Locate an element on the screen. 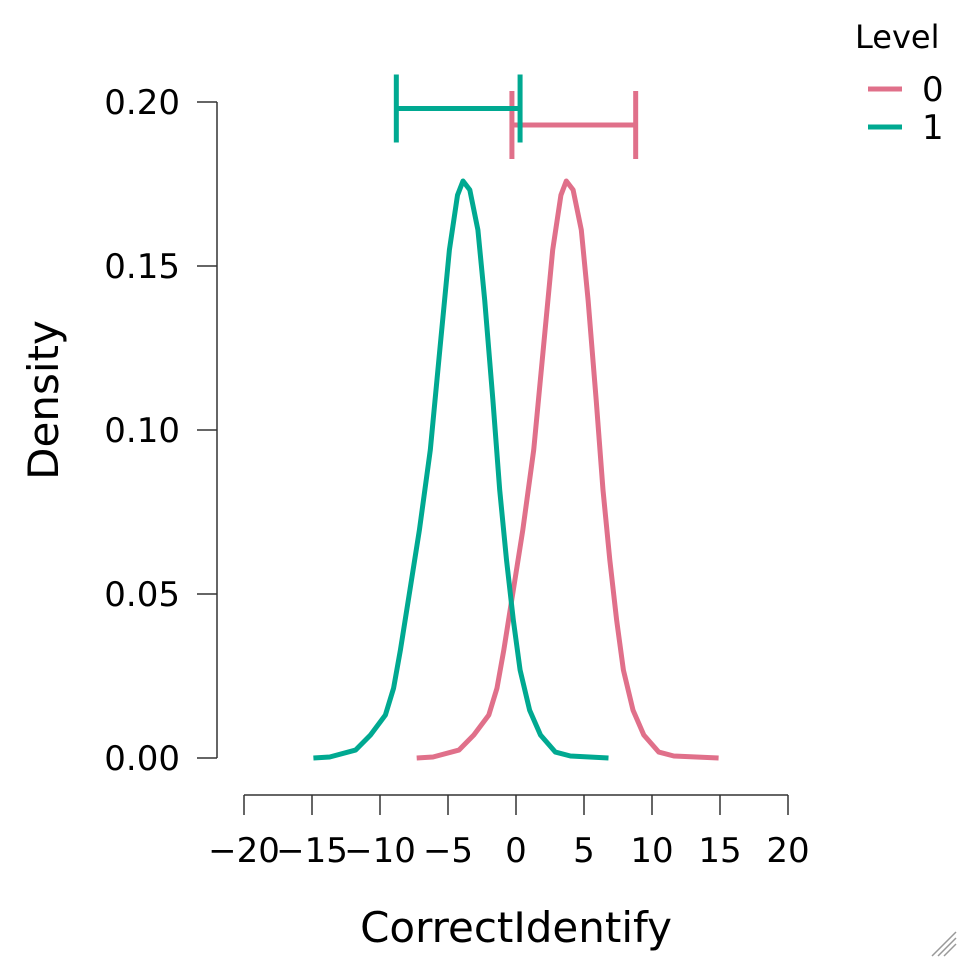 The image size is (972, 966). y-tick-label: 0.10 is located at coordinates (142, 431).